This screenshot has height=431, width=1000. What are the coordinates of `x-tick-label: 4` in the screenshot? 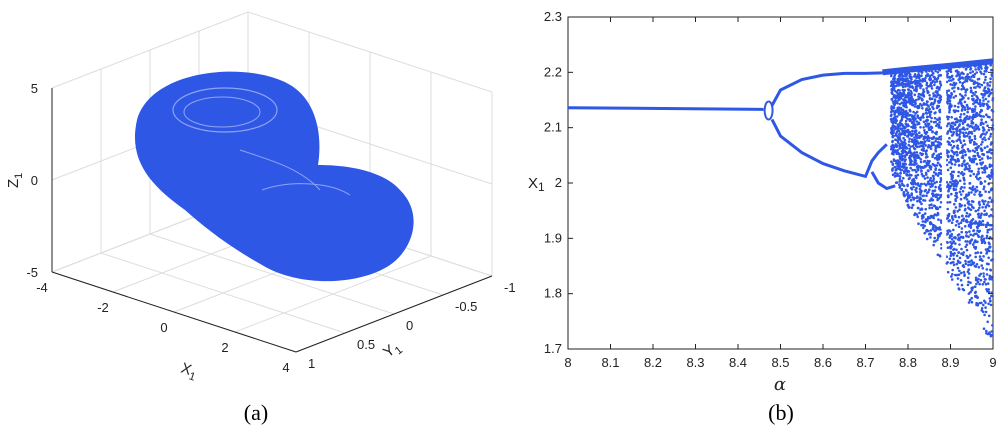 It's located at (285, 367).